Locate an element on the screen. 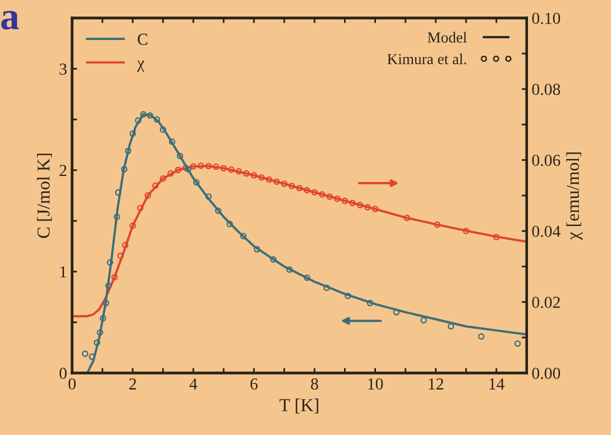 The image size is (611, 435). y2-axis-title: χ [emu/mol] is located at coordinates (574, 196).